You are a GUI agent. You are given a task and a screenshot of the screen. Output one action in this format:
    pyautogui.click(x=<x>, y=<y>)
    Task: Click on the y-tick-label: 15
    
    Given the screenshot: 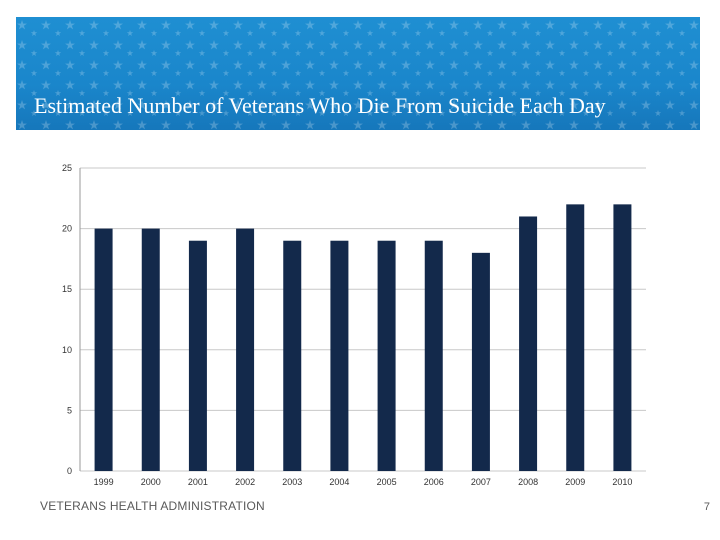 What is the action you would take?
    pyautogui.click(x=67, y=289)
    